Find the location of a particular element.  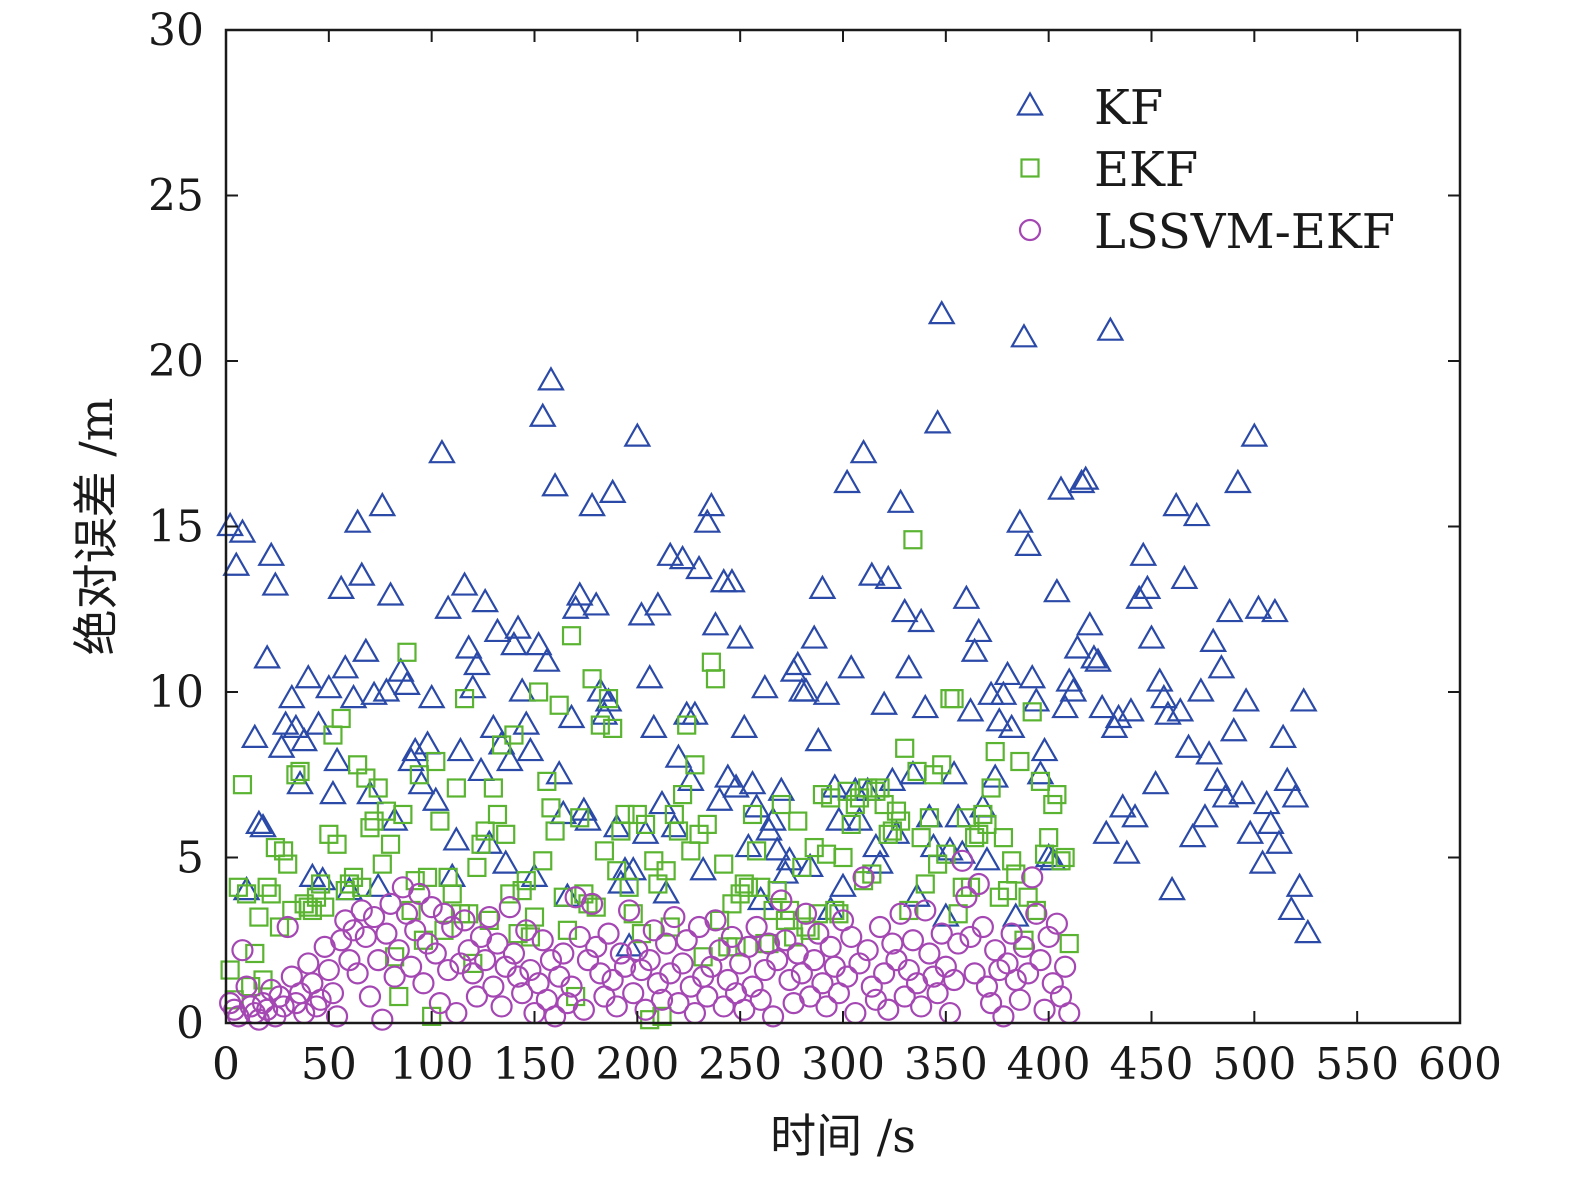

legend-marker-ekf is located at coordinates (1030, 168).